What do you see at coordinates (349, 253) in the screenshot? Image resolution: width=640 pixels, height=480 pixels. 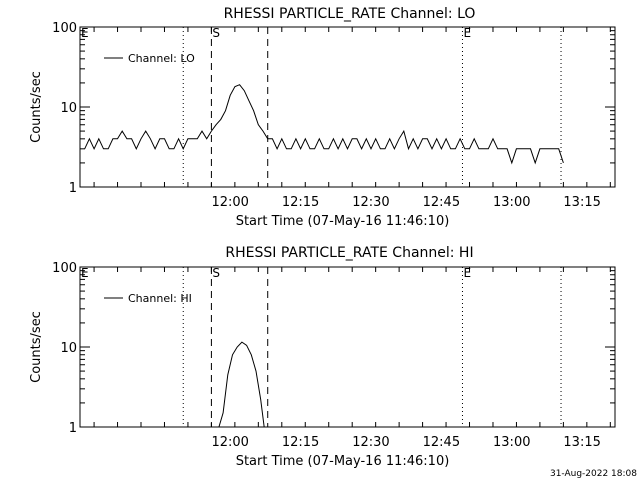 I see `chart-title: RHESSI PARTICLE_RATE Channel: HI` at bounding box center [349, 253].